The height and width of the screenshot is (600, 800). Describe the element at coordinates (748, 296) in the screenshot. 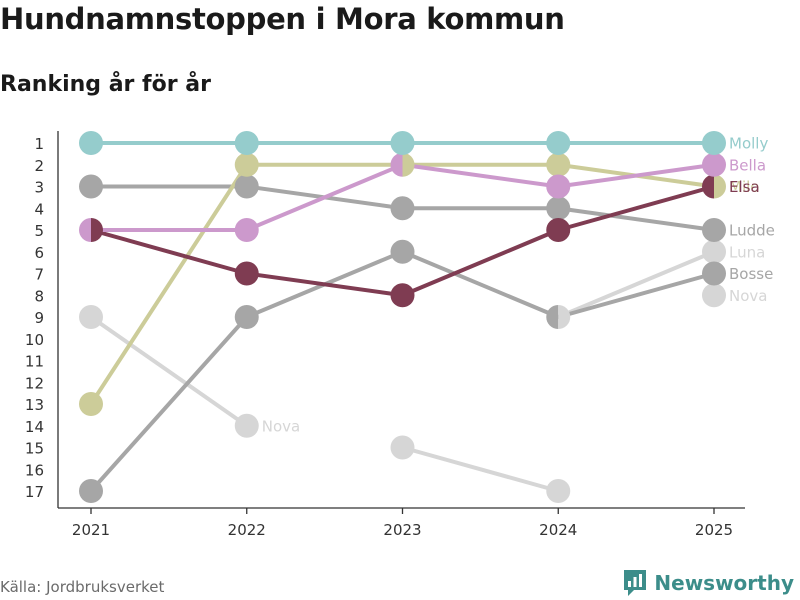

I see `series-end-label-nova: Nova` at that location.